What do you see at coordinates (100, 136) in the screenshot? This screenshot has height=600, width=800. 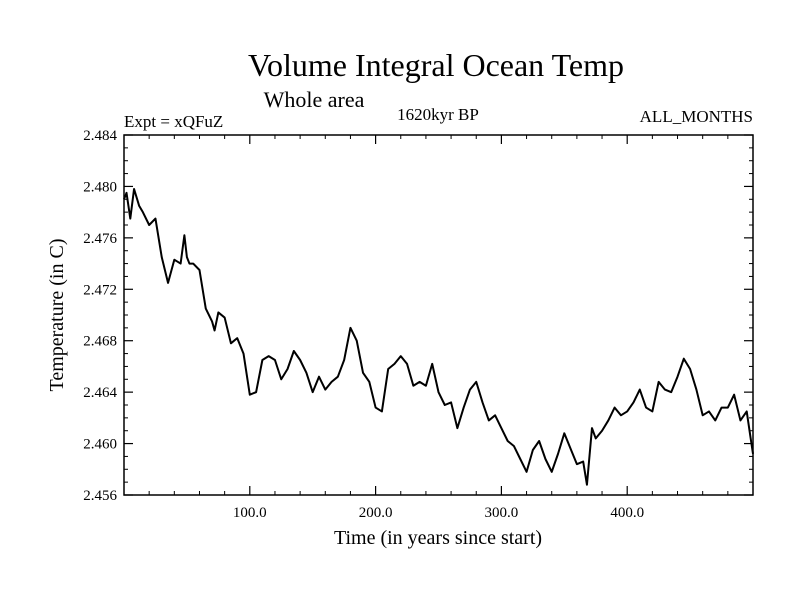 I see `y-tick-label: 2.484` at bounding box center [100, 136].